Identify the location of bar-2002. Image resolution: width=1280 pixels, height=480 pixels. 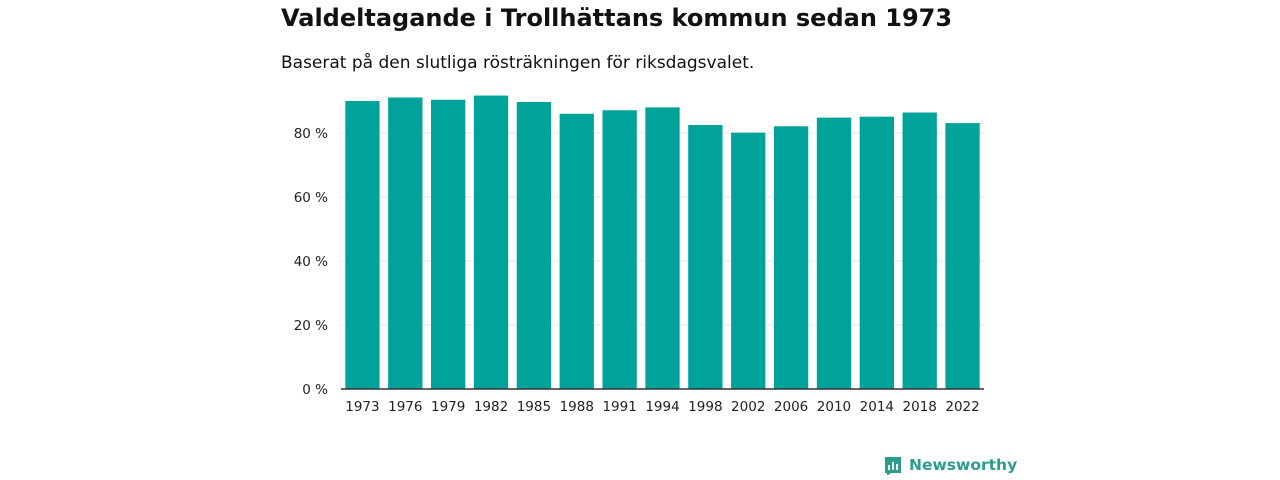
(748, 260).